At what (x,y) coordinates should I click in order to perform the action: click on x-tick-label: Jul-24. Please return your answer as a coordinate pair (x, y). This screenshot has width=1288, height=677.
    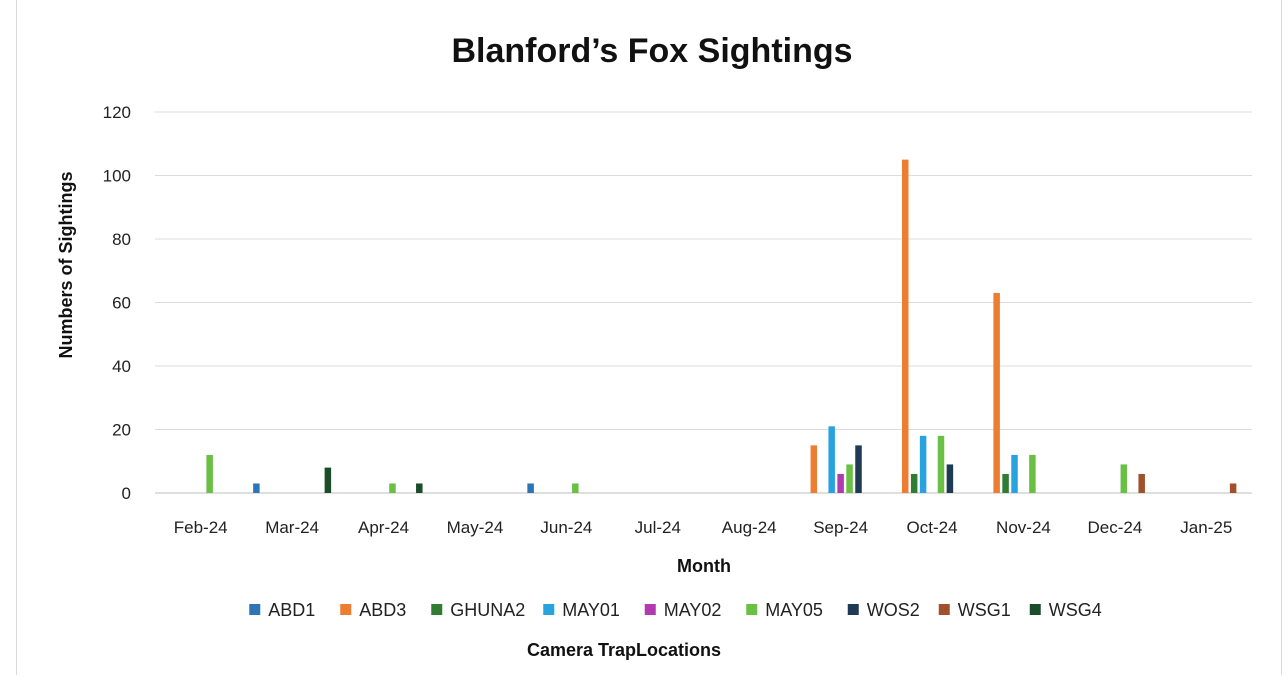
    Looking at the image, I should click on (658, 527).